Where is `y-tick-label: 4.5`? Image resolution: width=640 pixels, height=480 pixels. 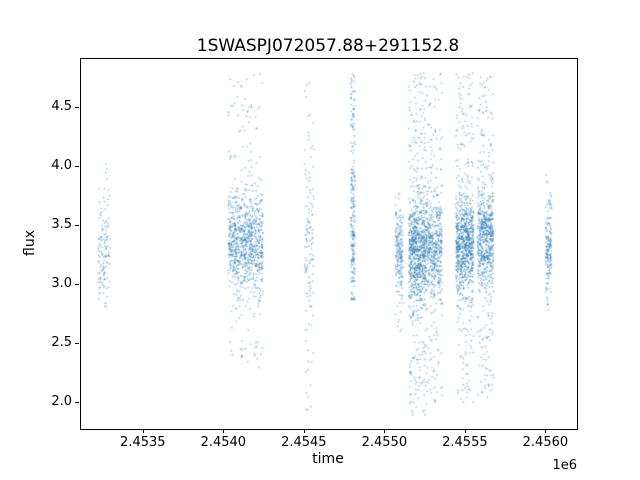 y-tick-label: 4.5 is located at coordinates (61, 107).